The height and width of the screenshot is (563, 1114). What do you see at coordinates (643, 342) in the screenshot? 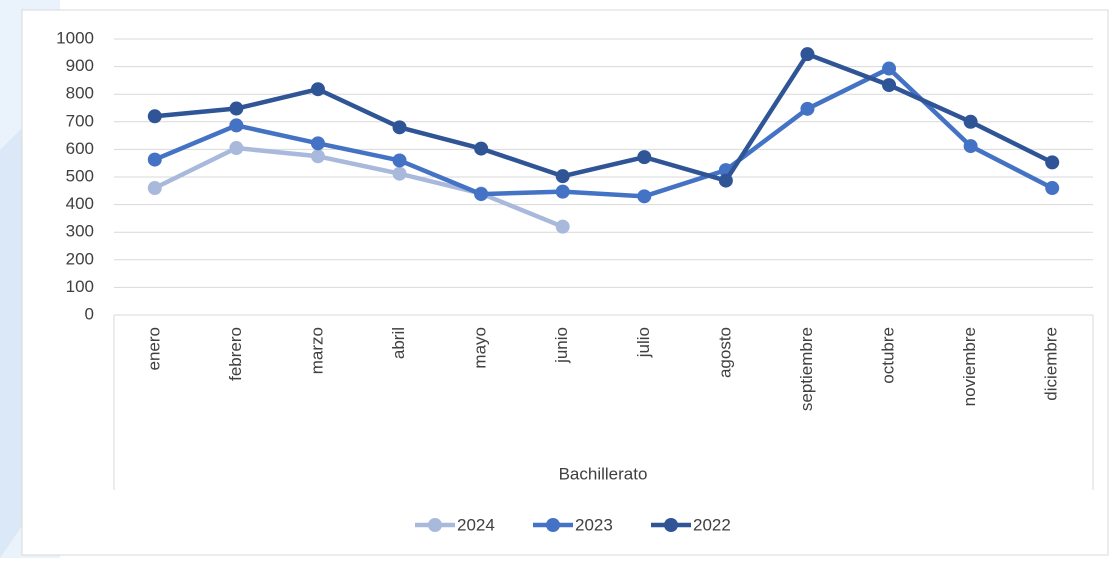
I see `x-tick-label: julio` at bounding box center [643, 342].